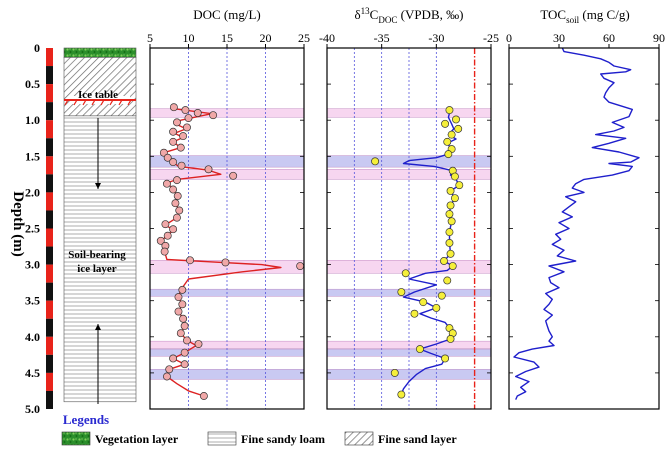 The width and height of the screenshot is (671, 449). Describe the element at coordinates (366, 11) in the screenshot. I see `d13c-title-sup: 13` at that location.